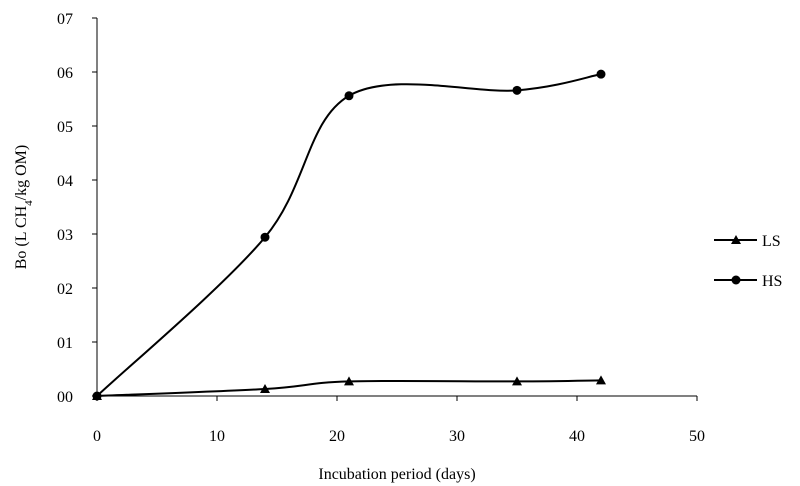 The width and height of the screenshot is (800, 486). I want to click on legend-label: HS, so click(772, 281).